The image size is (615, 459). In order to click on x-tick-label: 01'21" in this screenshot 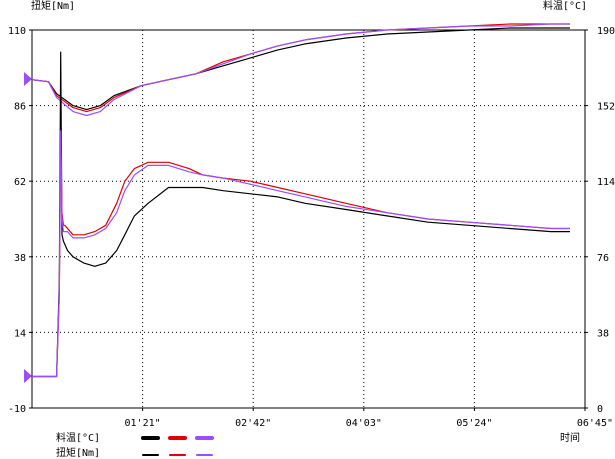, I will do `click(143, 423)`.